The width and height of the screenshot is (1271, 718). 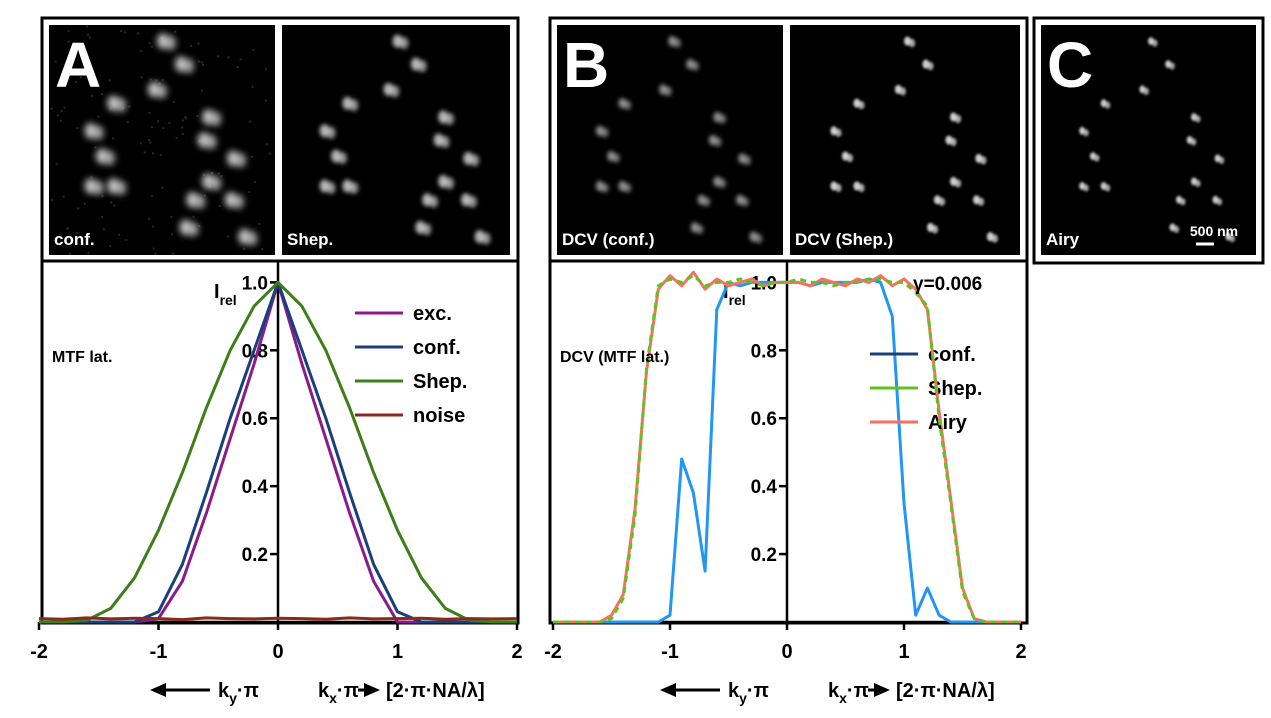 What do you see at coordinates (737, 300) in the screenshot?
I see `y-label-sub: rel` at bounding box center [737, 300].